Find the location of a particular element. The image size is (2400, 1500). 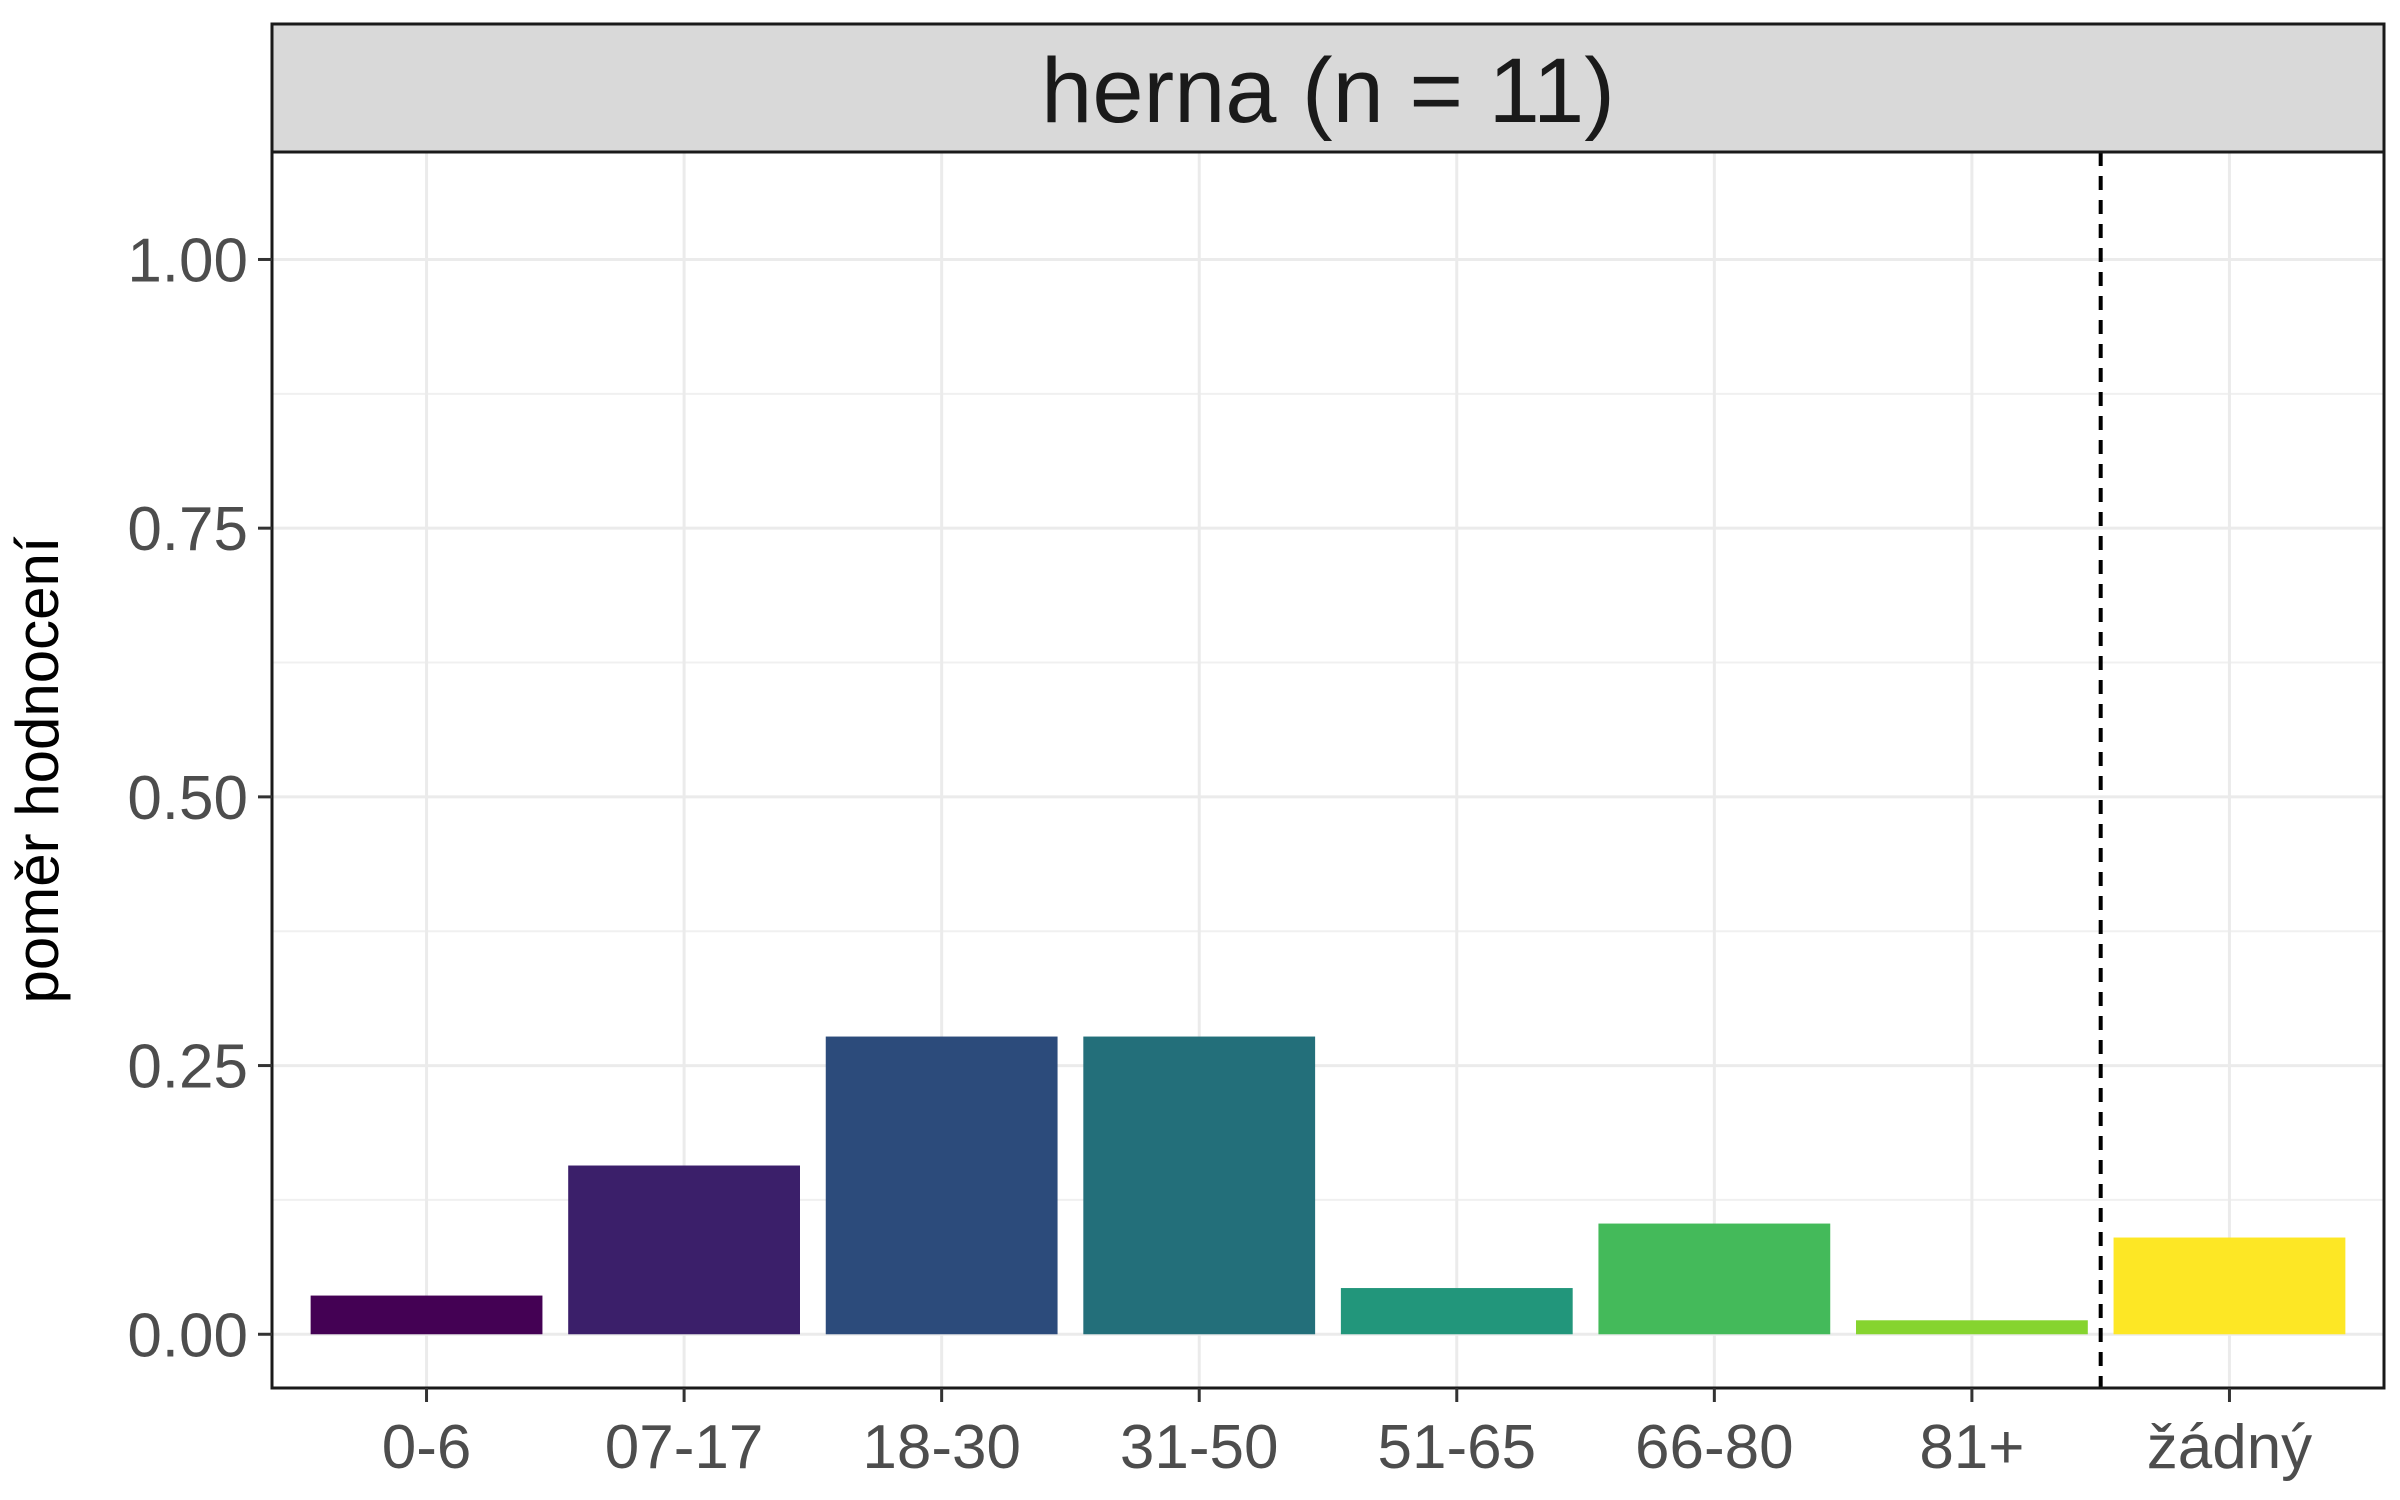

bar-81+ is located at coordinates (1972, 1327).